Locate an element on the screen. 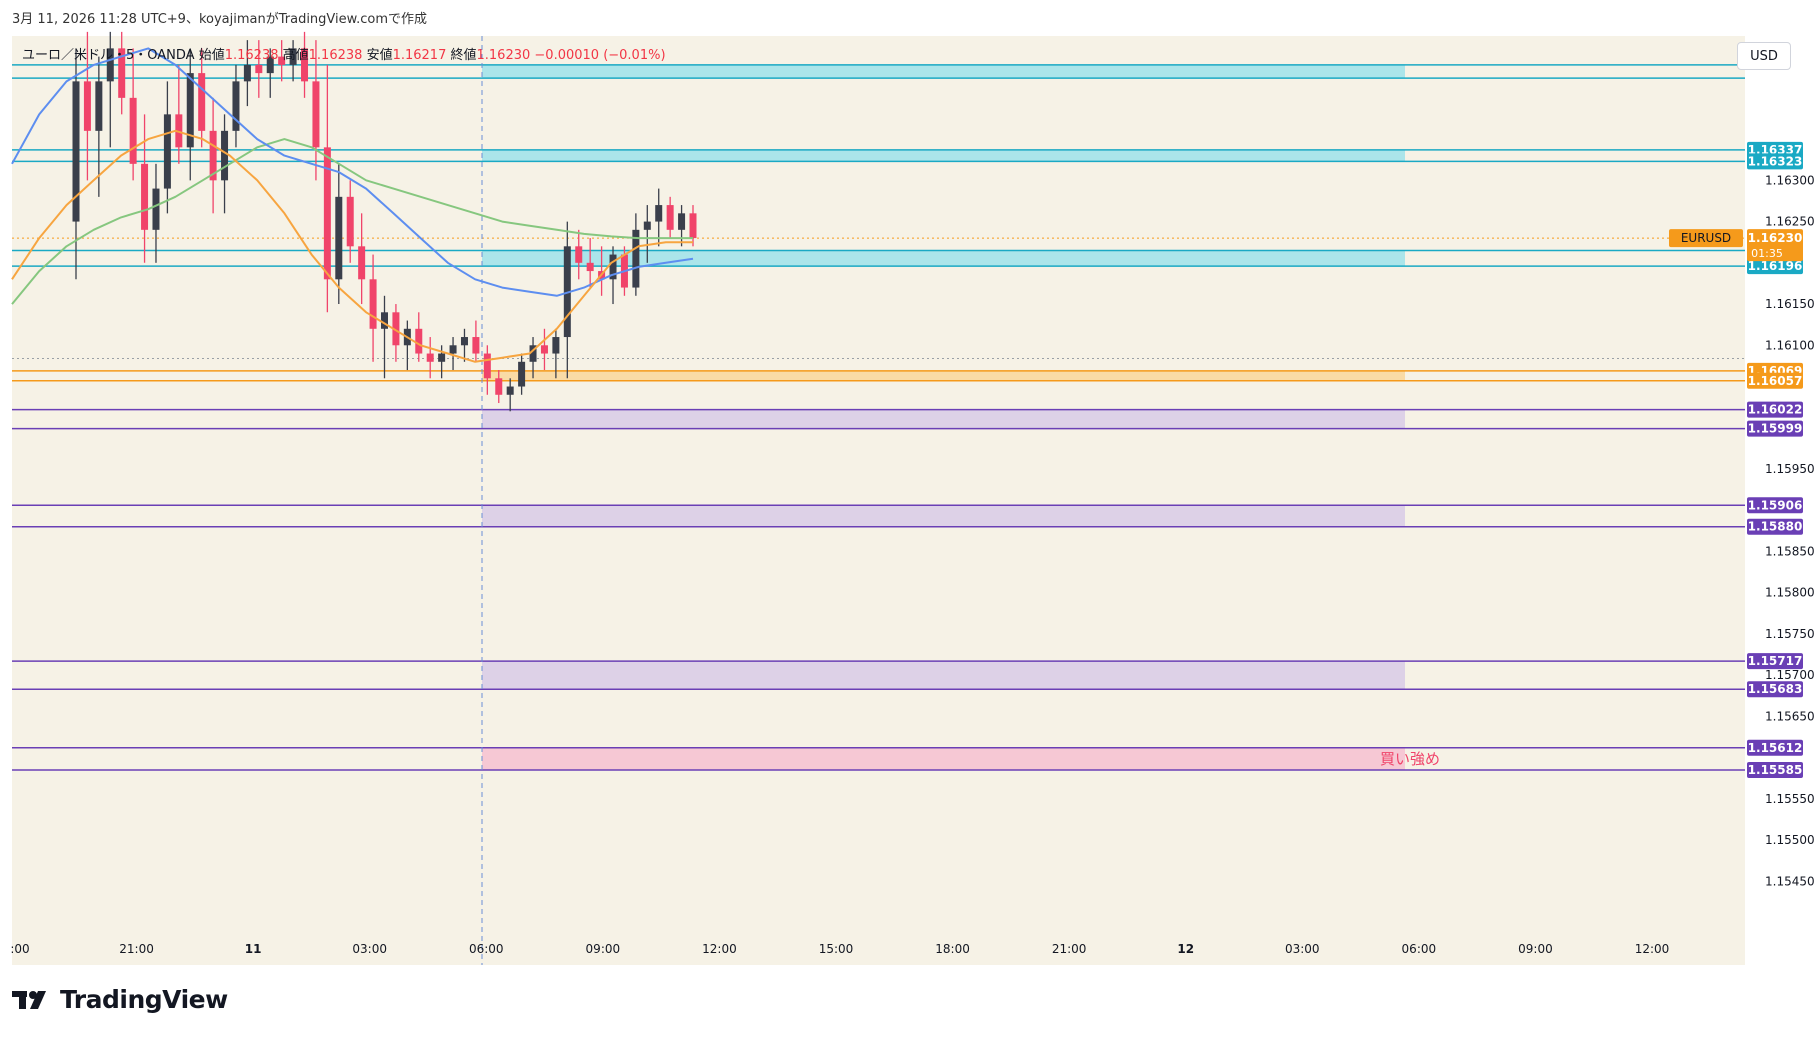 Image resolution: width=1815 pixels, height=1041 pixels. ma-mid-line is located at coordinates (352, 172).